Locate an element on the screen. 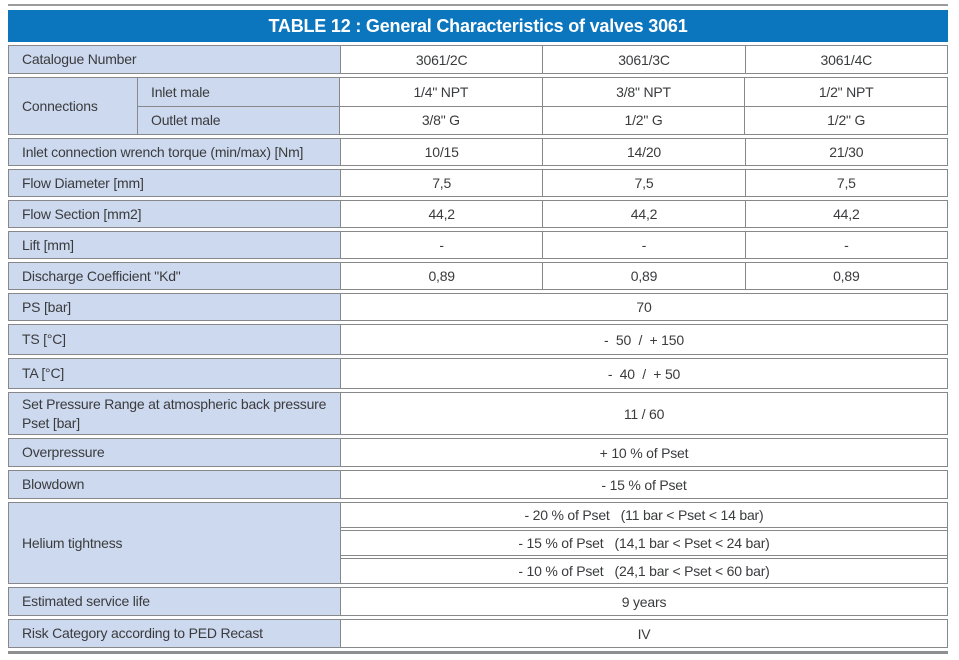 Image resolution: width=959 pixels, height=660 pixels. value-set-pressure-range: 11 / 60 is located at coordinates (644, 413).